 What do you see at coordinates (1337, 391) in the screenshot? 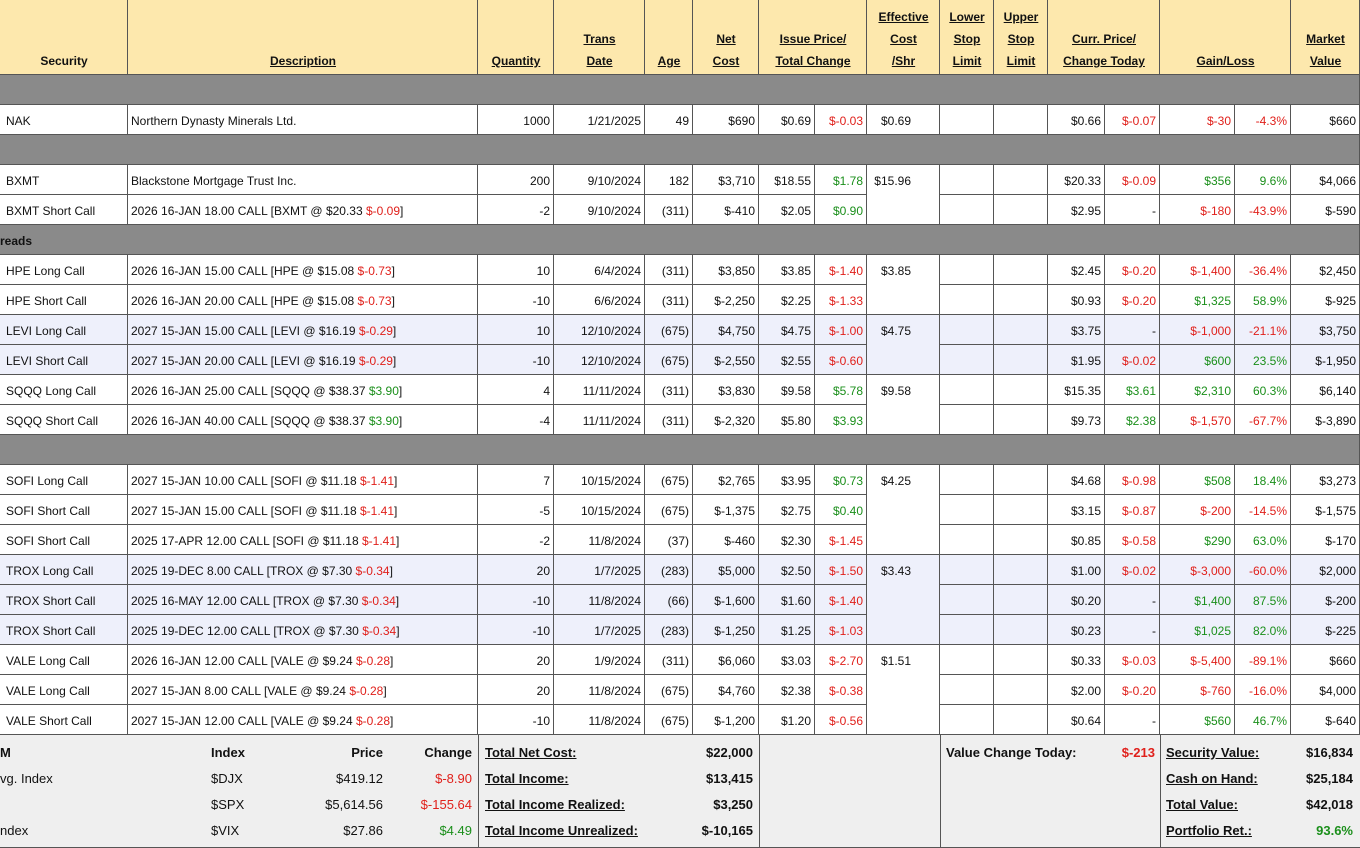
I see `market-value: $6,140` at bounding box center [1337, 391].